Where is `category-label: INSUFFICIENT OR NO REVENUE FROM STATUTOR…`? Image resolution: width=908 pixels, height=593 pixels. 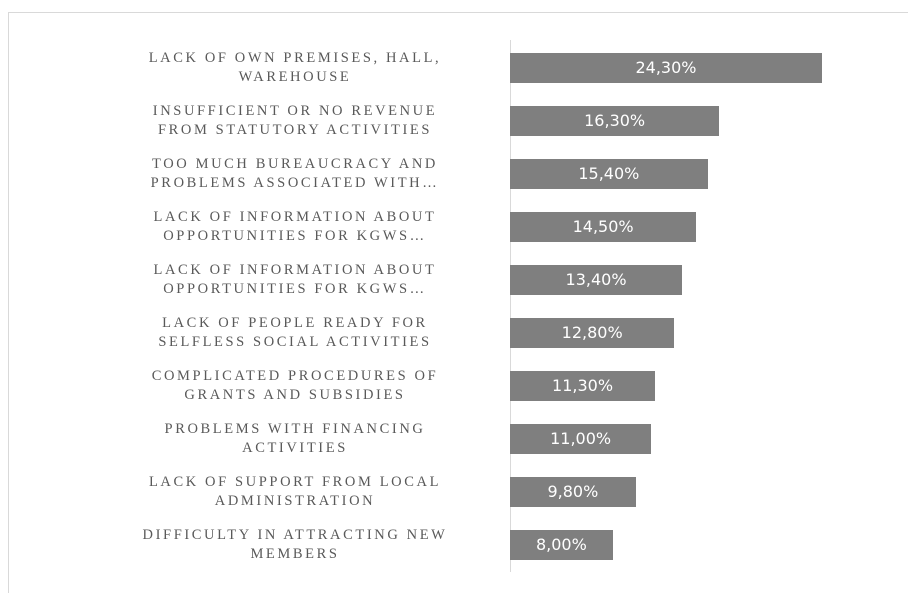
category-label: INSUFFICIENT OR NO REVENUE FROM STATUTOR… is located at coordinates (295, 120).